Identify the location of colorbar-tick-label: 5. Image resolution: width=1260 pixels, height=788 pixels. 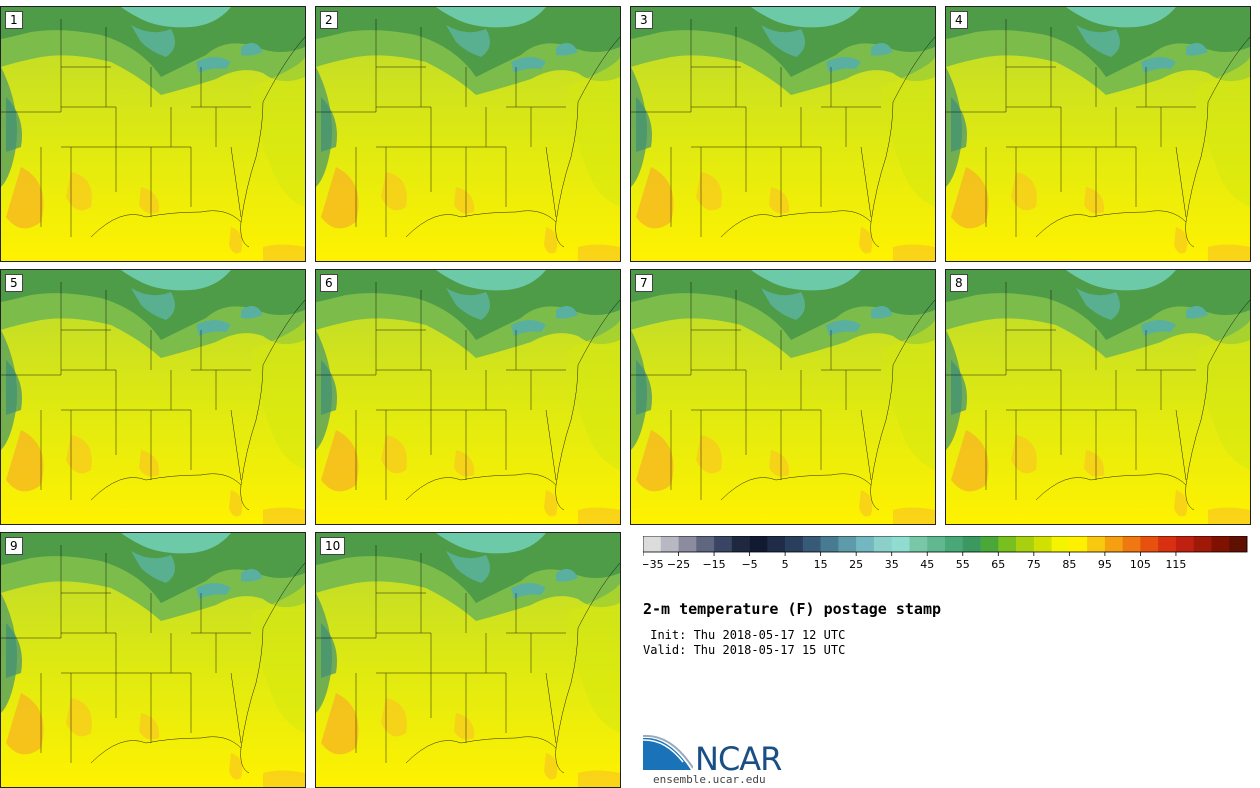
(785, 564).